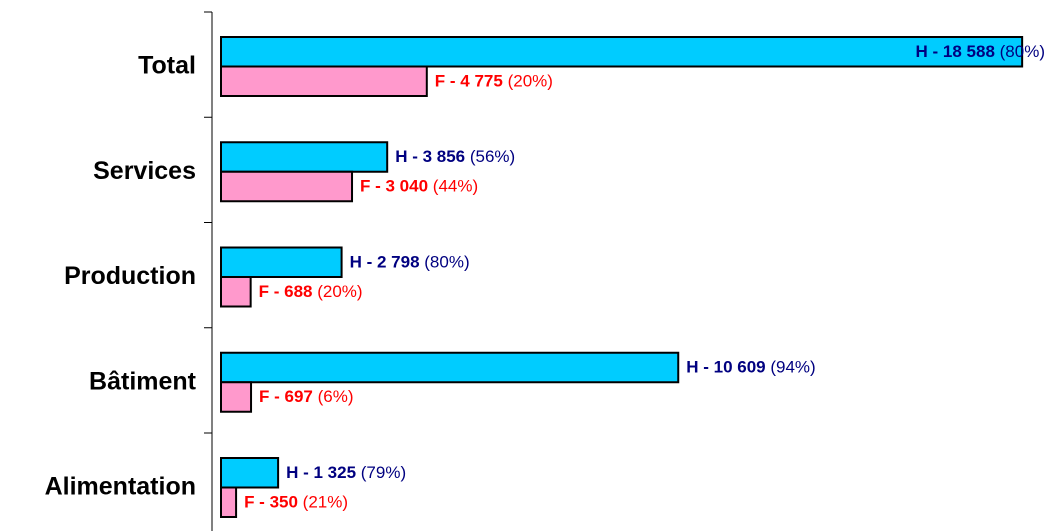  I want to click on share-label: (94%), so click(792, 367).